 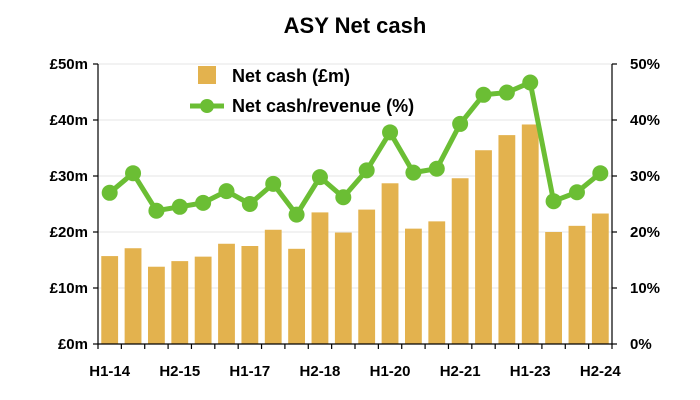 I want to click on y-tick-label-left: £50m, so click(x=69, y=64).